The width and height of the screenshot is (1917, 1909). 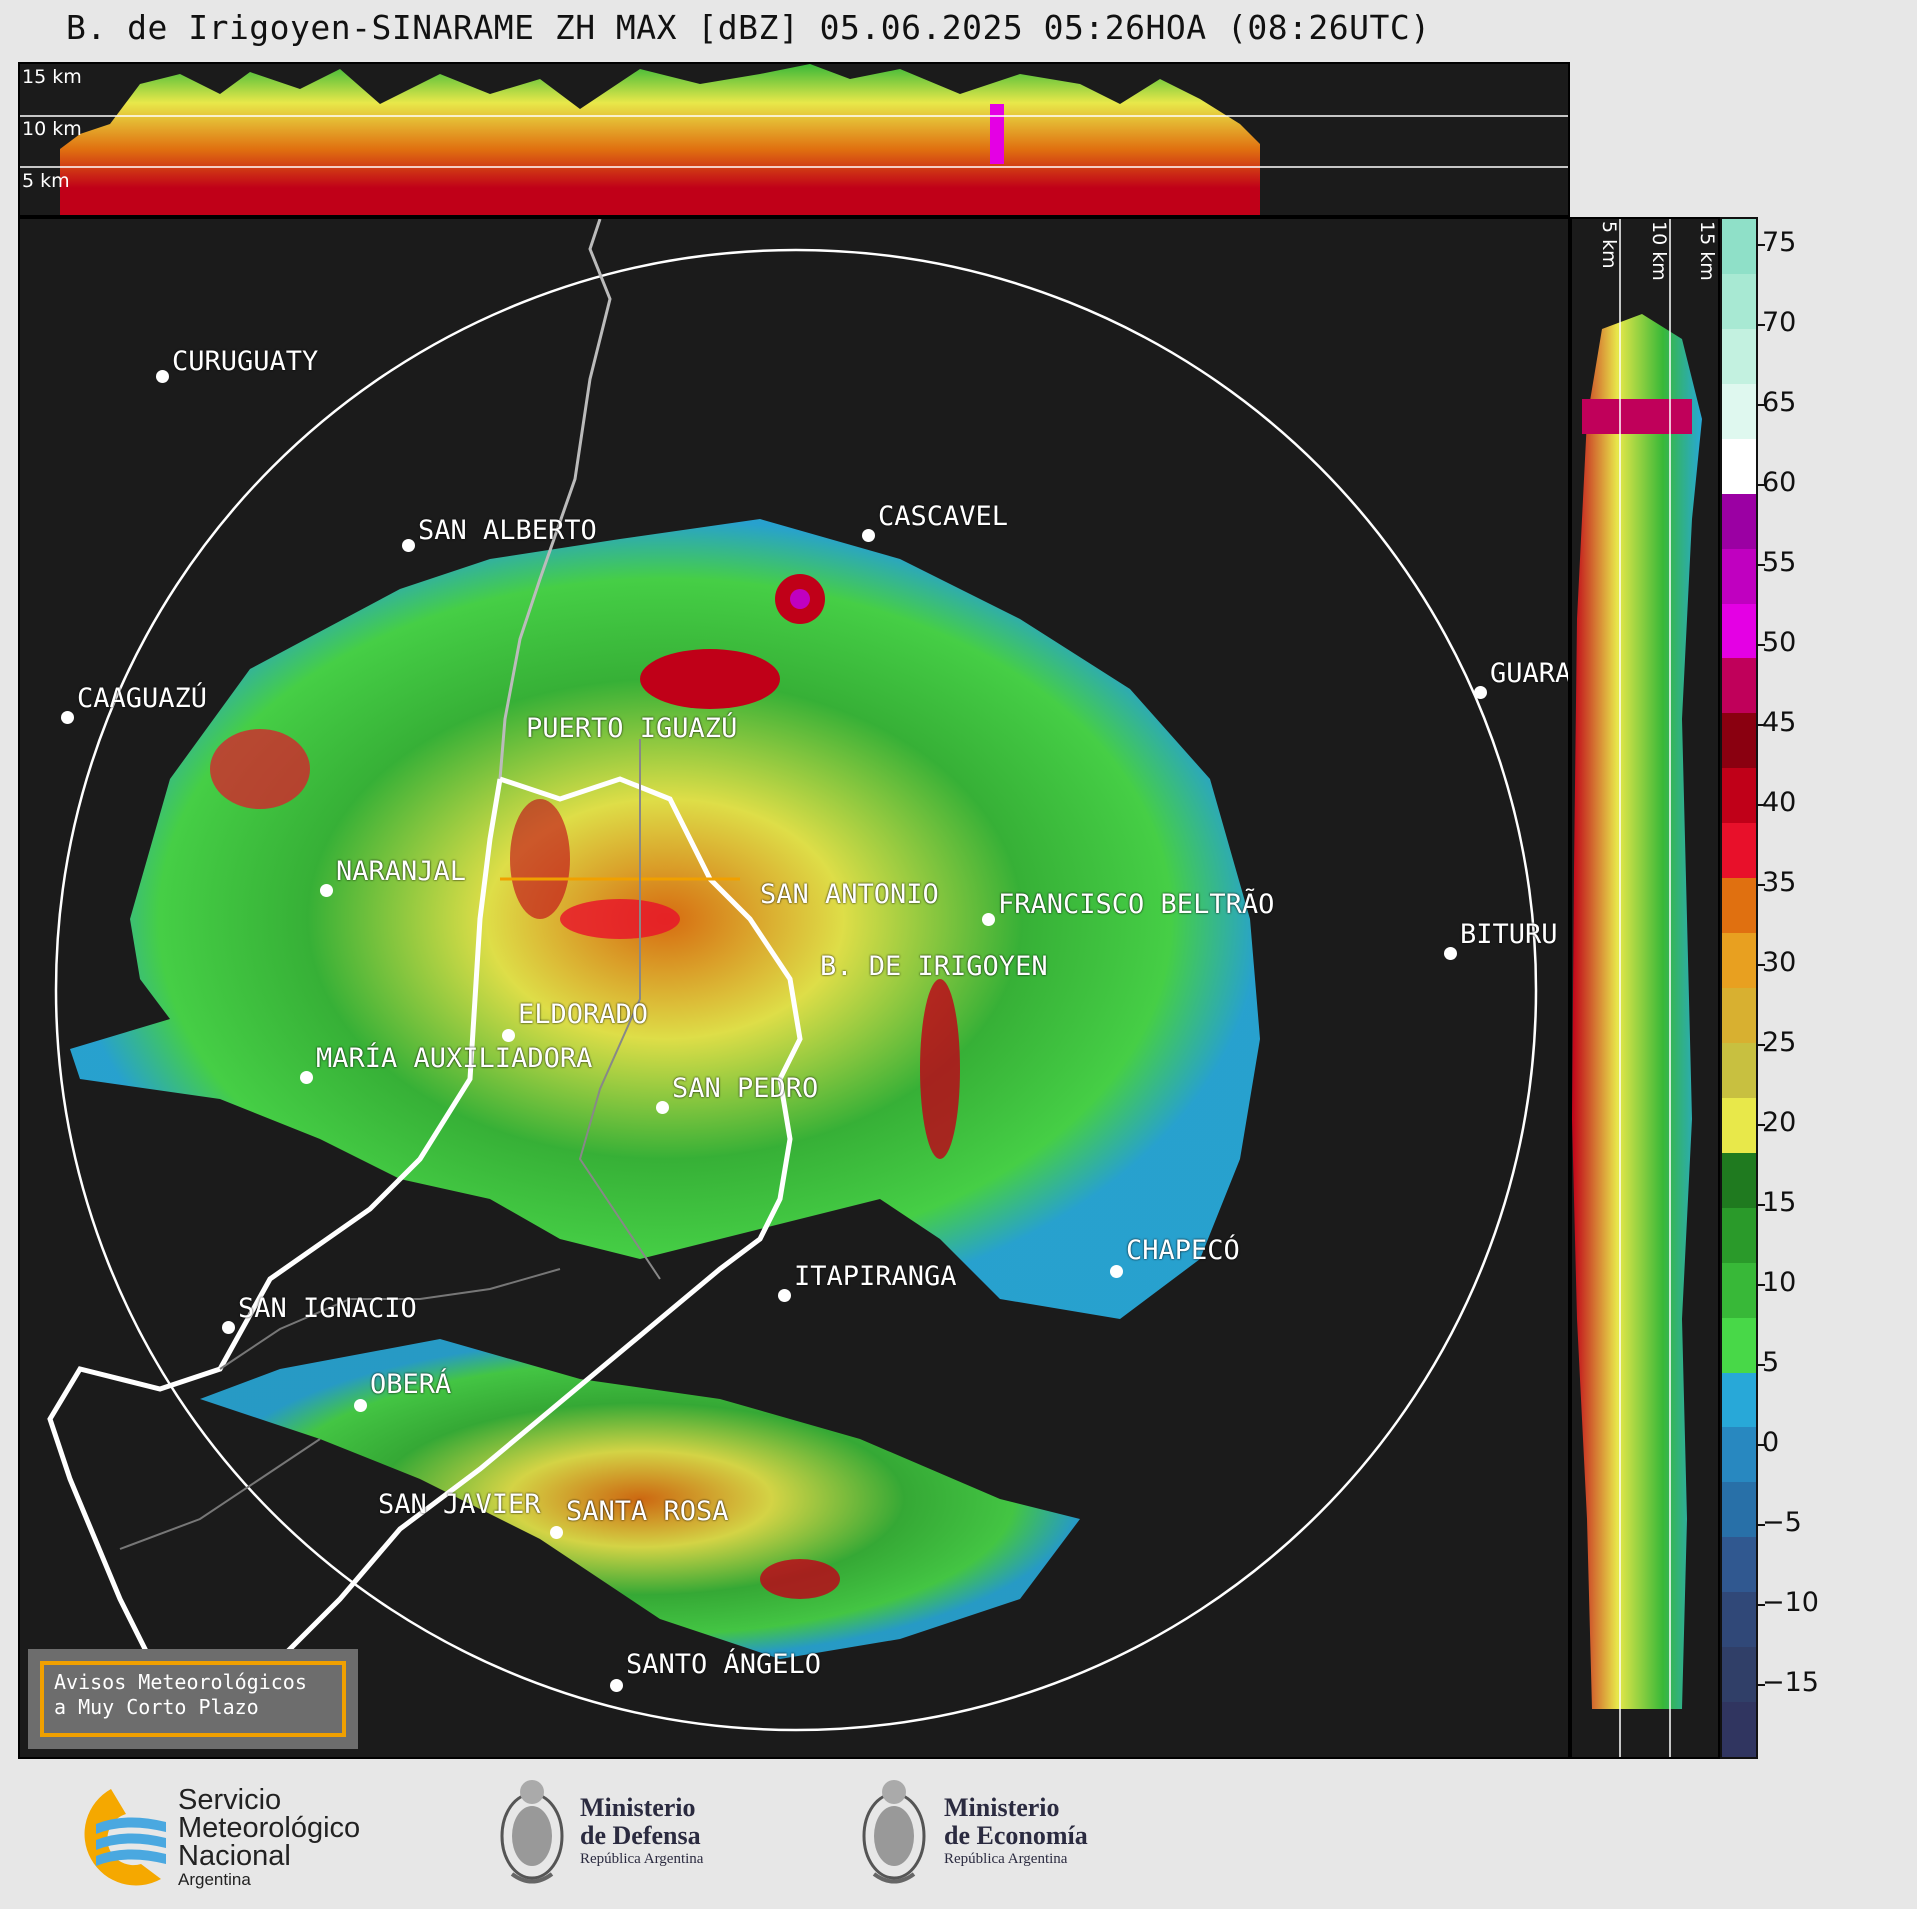 I want to click on colorbar-tick-label: 60, so click(x=1779, y=482).